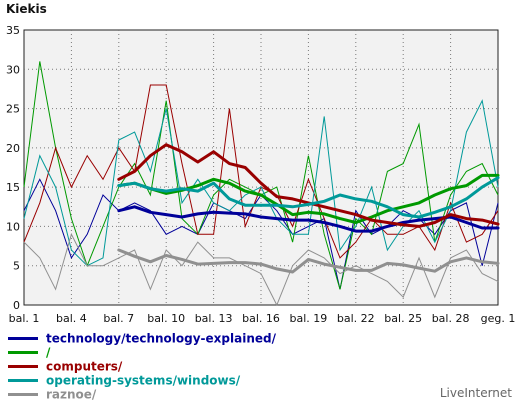 This screenshot has height=405, width=520. Describe the element at coordinates (142, 394) in the screenshot. I see `legend-item: raznoe/` at that location.